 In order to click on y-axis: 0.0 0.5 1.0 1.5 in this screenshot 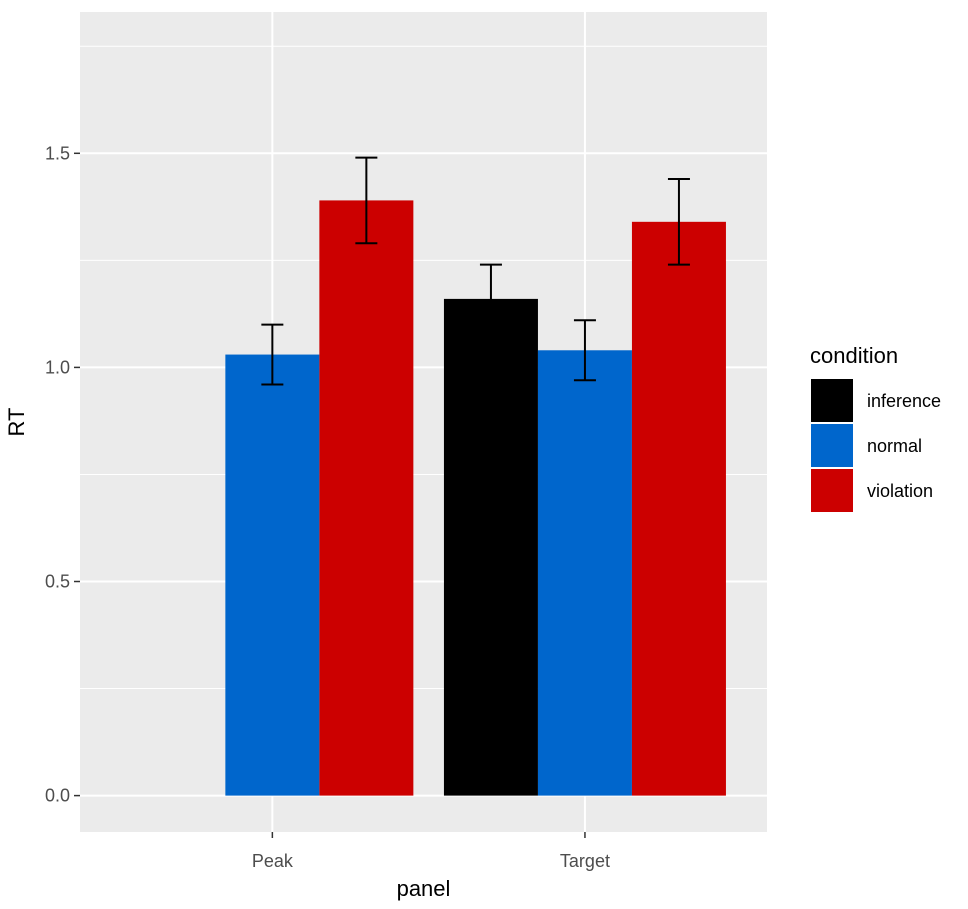, I will do `click(62, 474)`.